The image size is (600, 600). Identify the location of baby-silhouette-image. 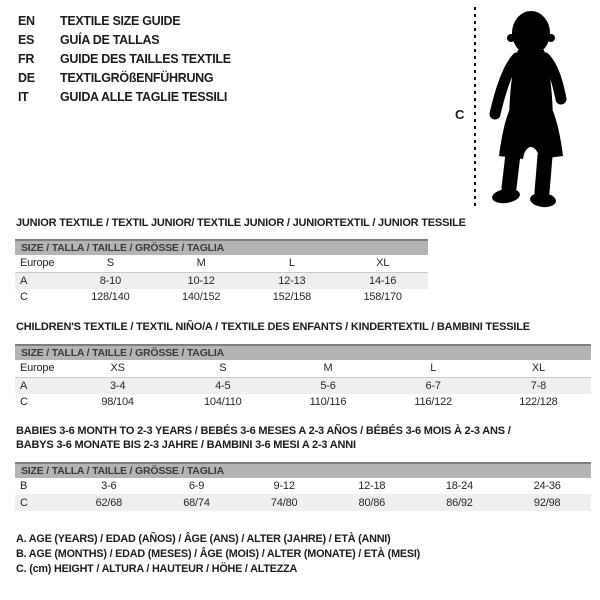
(528, 109).